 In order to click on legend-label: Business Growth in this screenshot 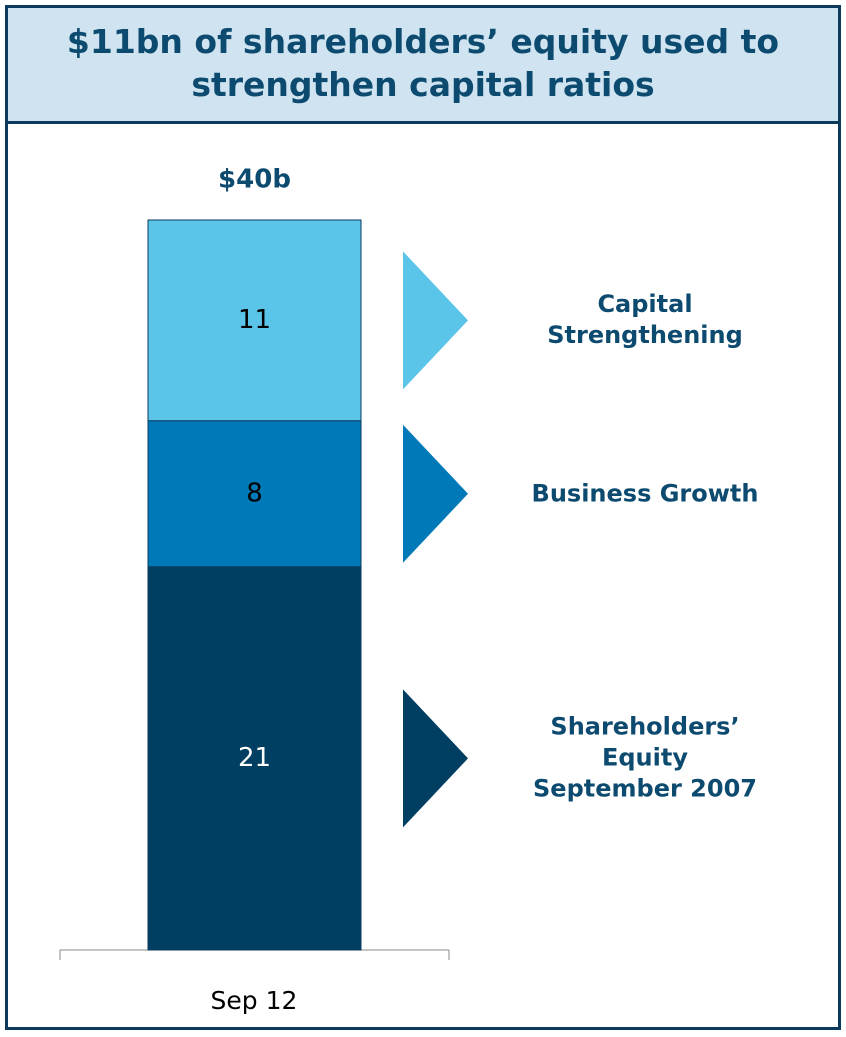, I will do `click(645, 493)`.